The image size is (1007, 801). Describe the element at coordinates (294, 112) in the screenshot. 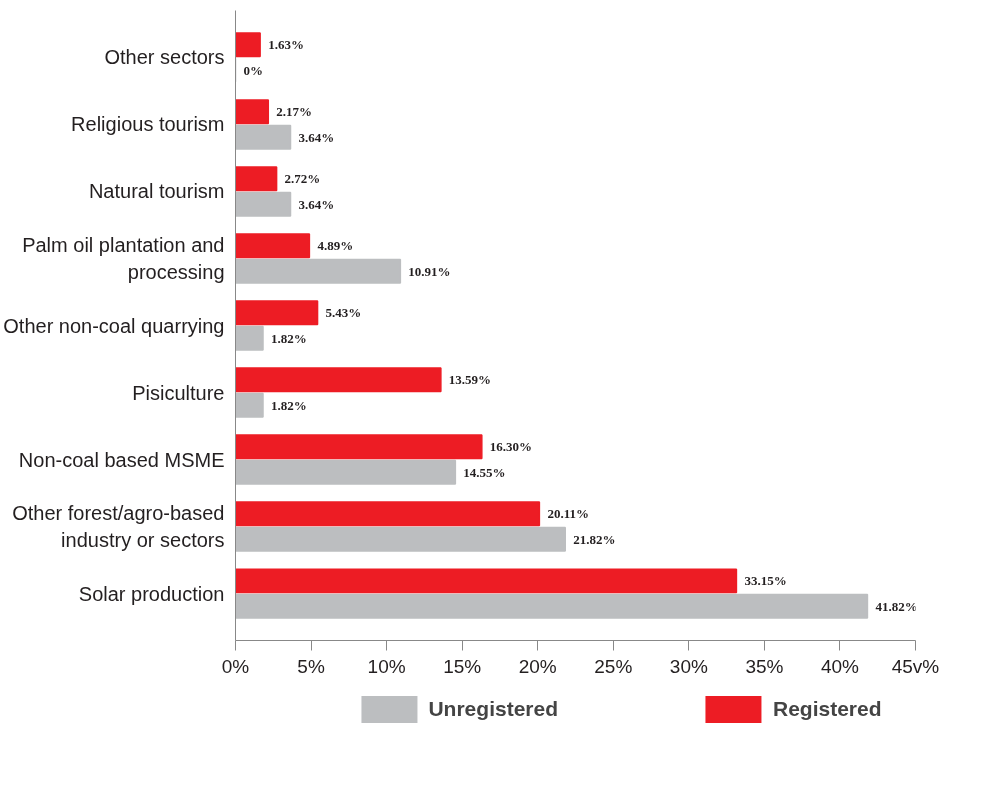

I see `data-label: 2.17%` at that location.